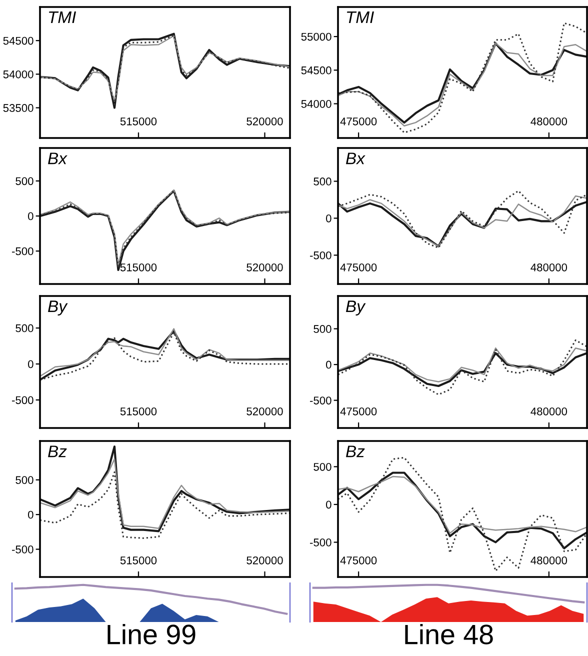 The image size is (588, 656). What do you see at coordinates (449, 634) in the screenshot?
I see `text: Line 48` at bounding box center [449, 634].